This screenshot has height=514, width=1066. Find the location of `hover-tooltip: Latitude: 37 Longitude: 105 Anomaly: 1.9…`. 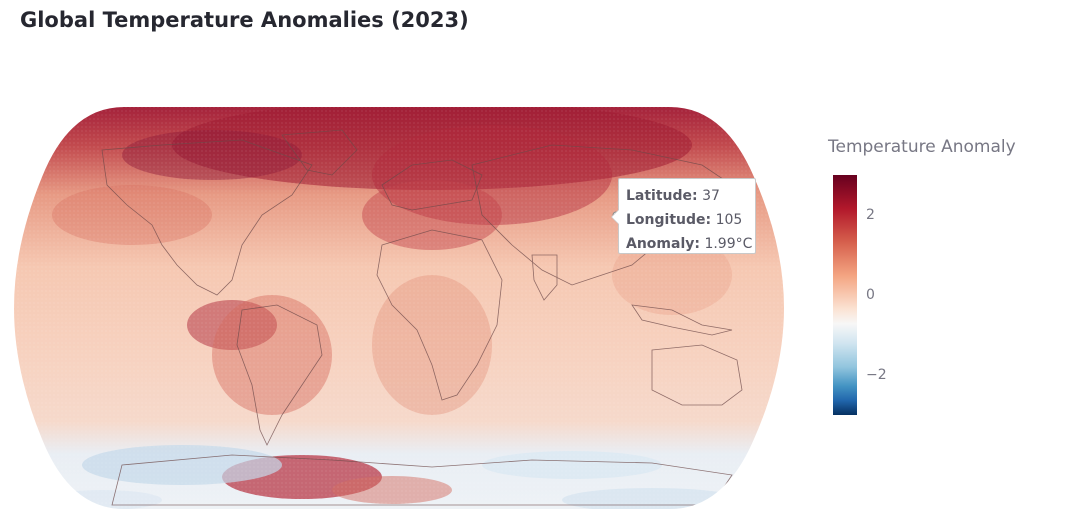

hover-tooltip: Latitude: 37 Longitude: 105 Anomaly: 1.9… is located at coordinates (683, 216).